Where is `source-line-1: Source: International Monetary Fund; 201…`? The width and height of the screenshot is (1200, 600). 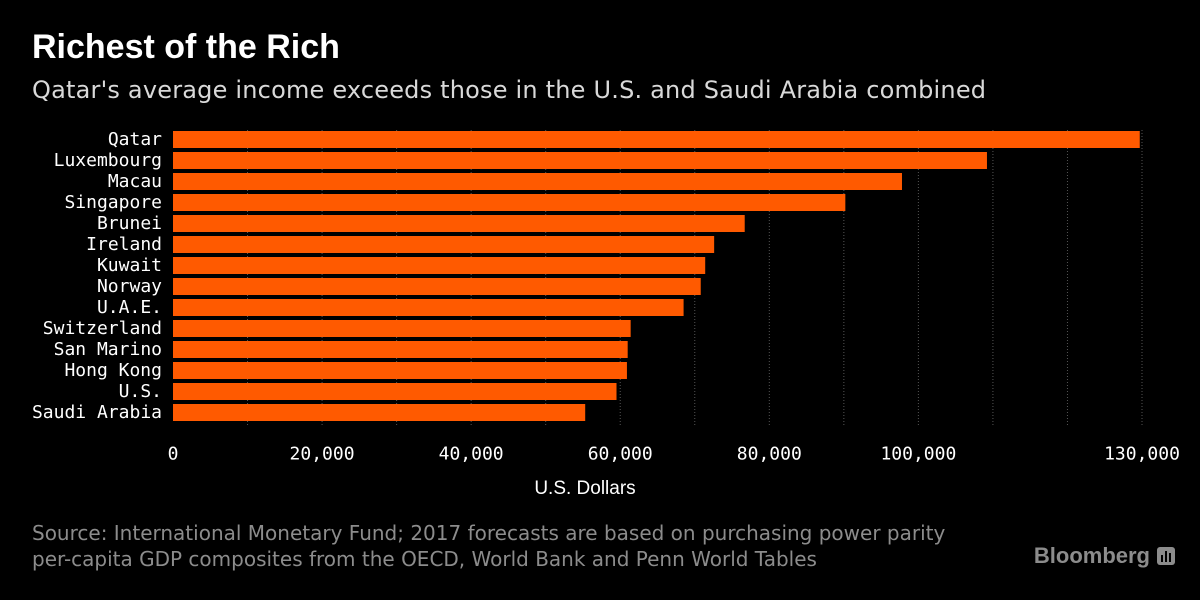
source-line-1: Source: International Monetary Fund; 201… is located at coordinates (489, 533).